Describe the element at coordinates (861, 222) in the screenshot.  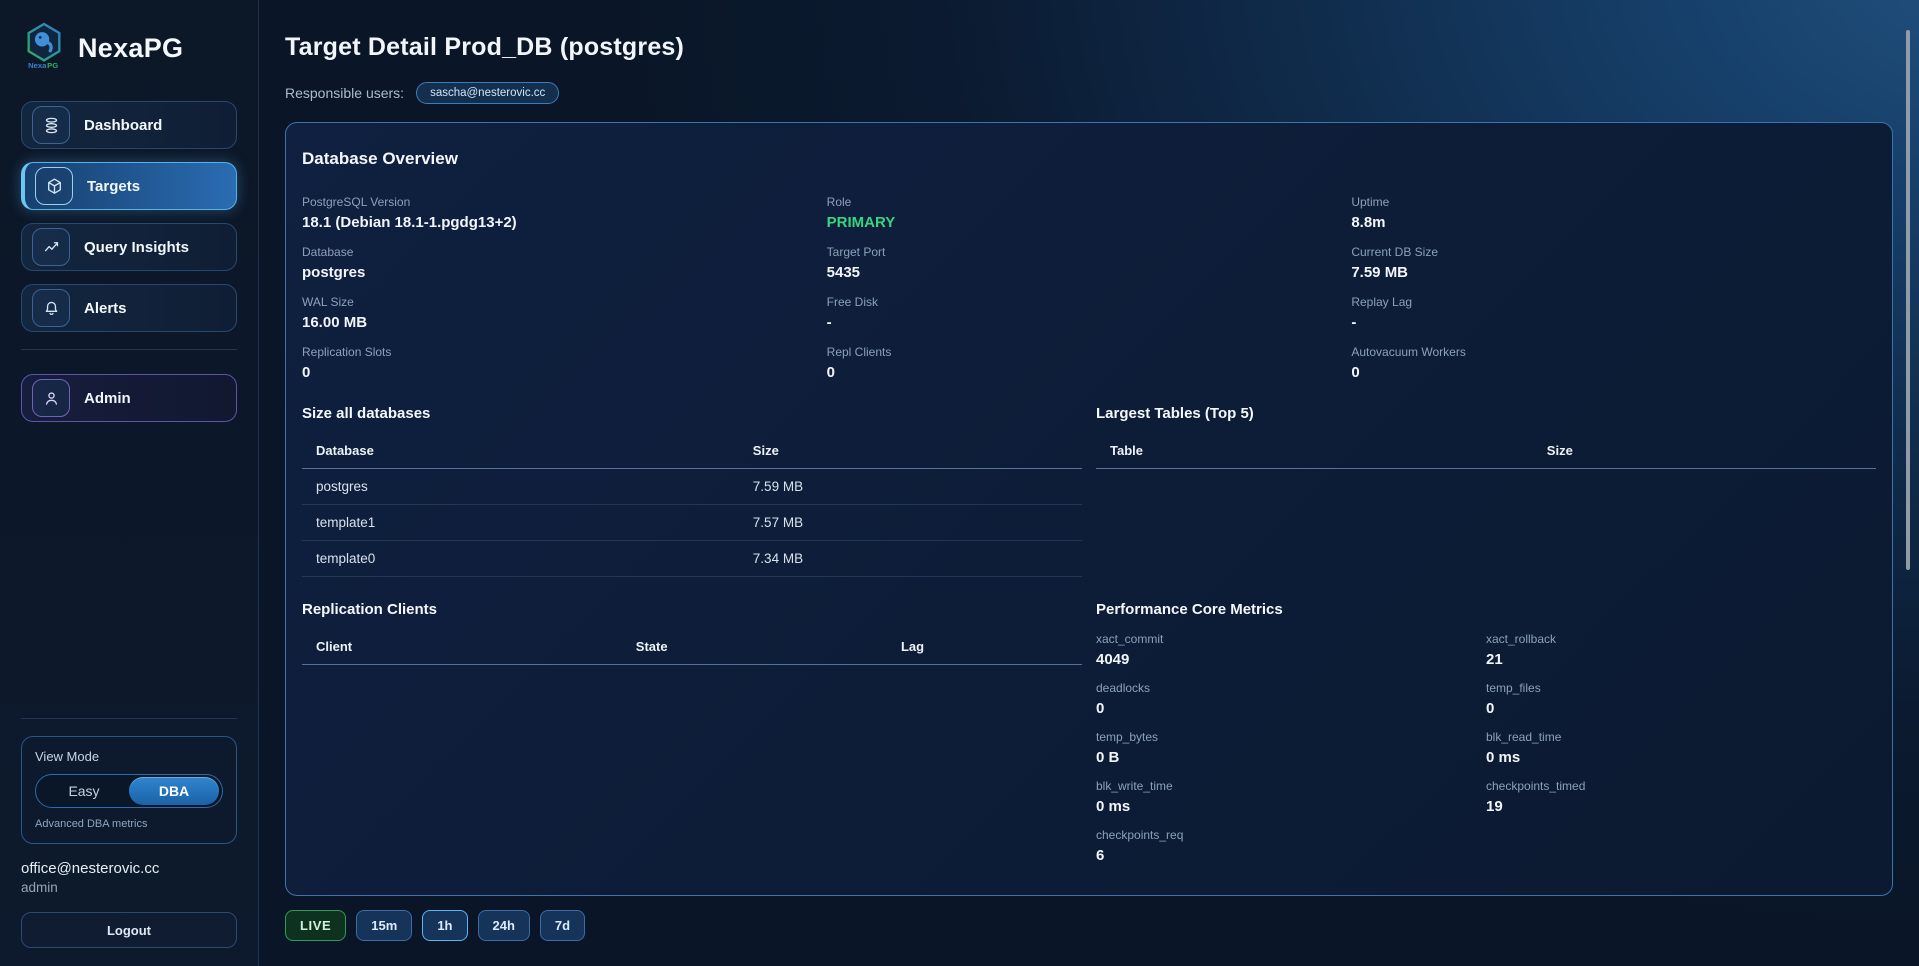
I see `role-primary-value: PRIMARY` at that location.